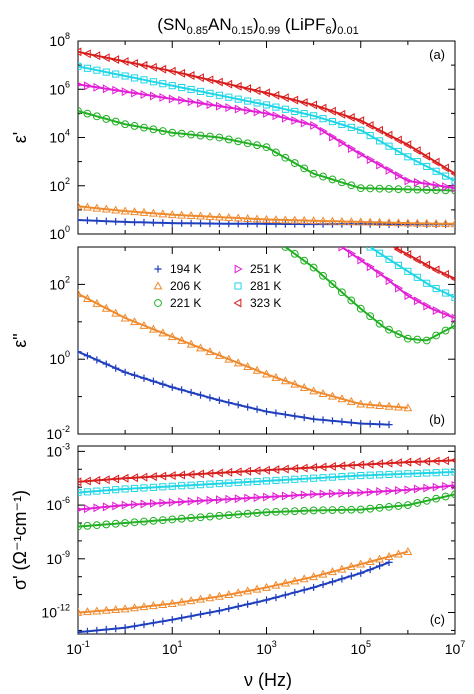 The image size is (474, 694). I want to click on legend-label: 221 K, so click(185, 303).